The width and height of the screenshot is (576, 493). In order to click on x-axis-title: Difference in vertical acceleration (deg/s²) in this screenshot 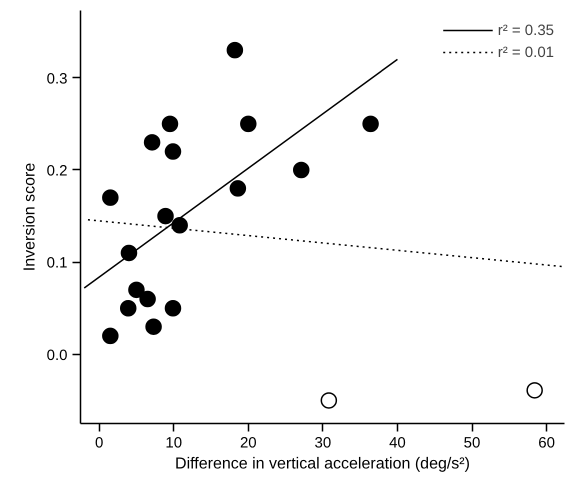, I will do `click(322, 464)`.